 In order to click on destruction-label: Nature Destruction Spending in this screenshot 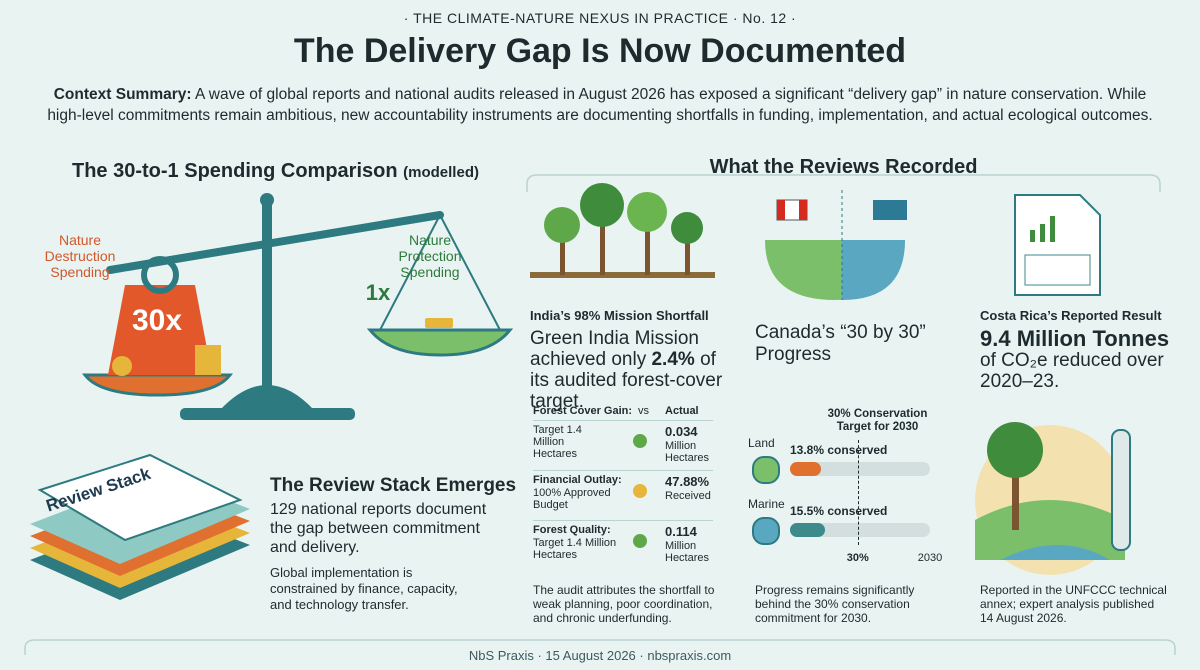, I will do `click(80, 256)`.